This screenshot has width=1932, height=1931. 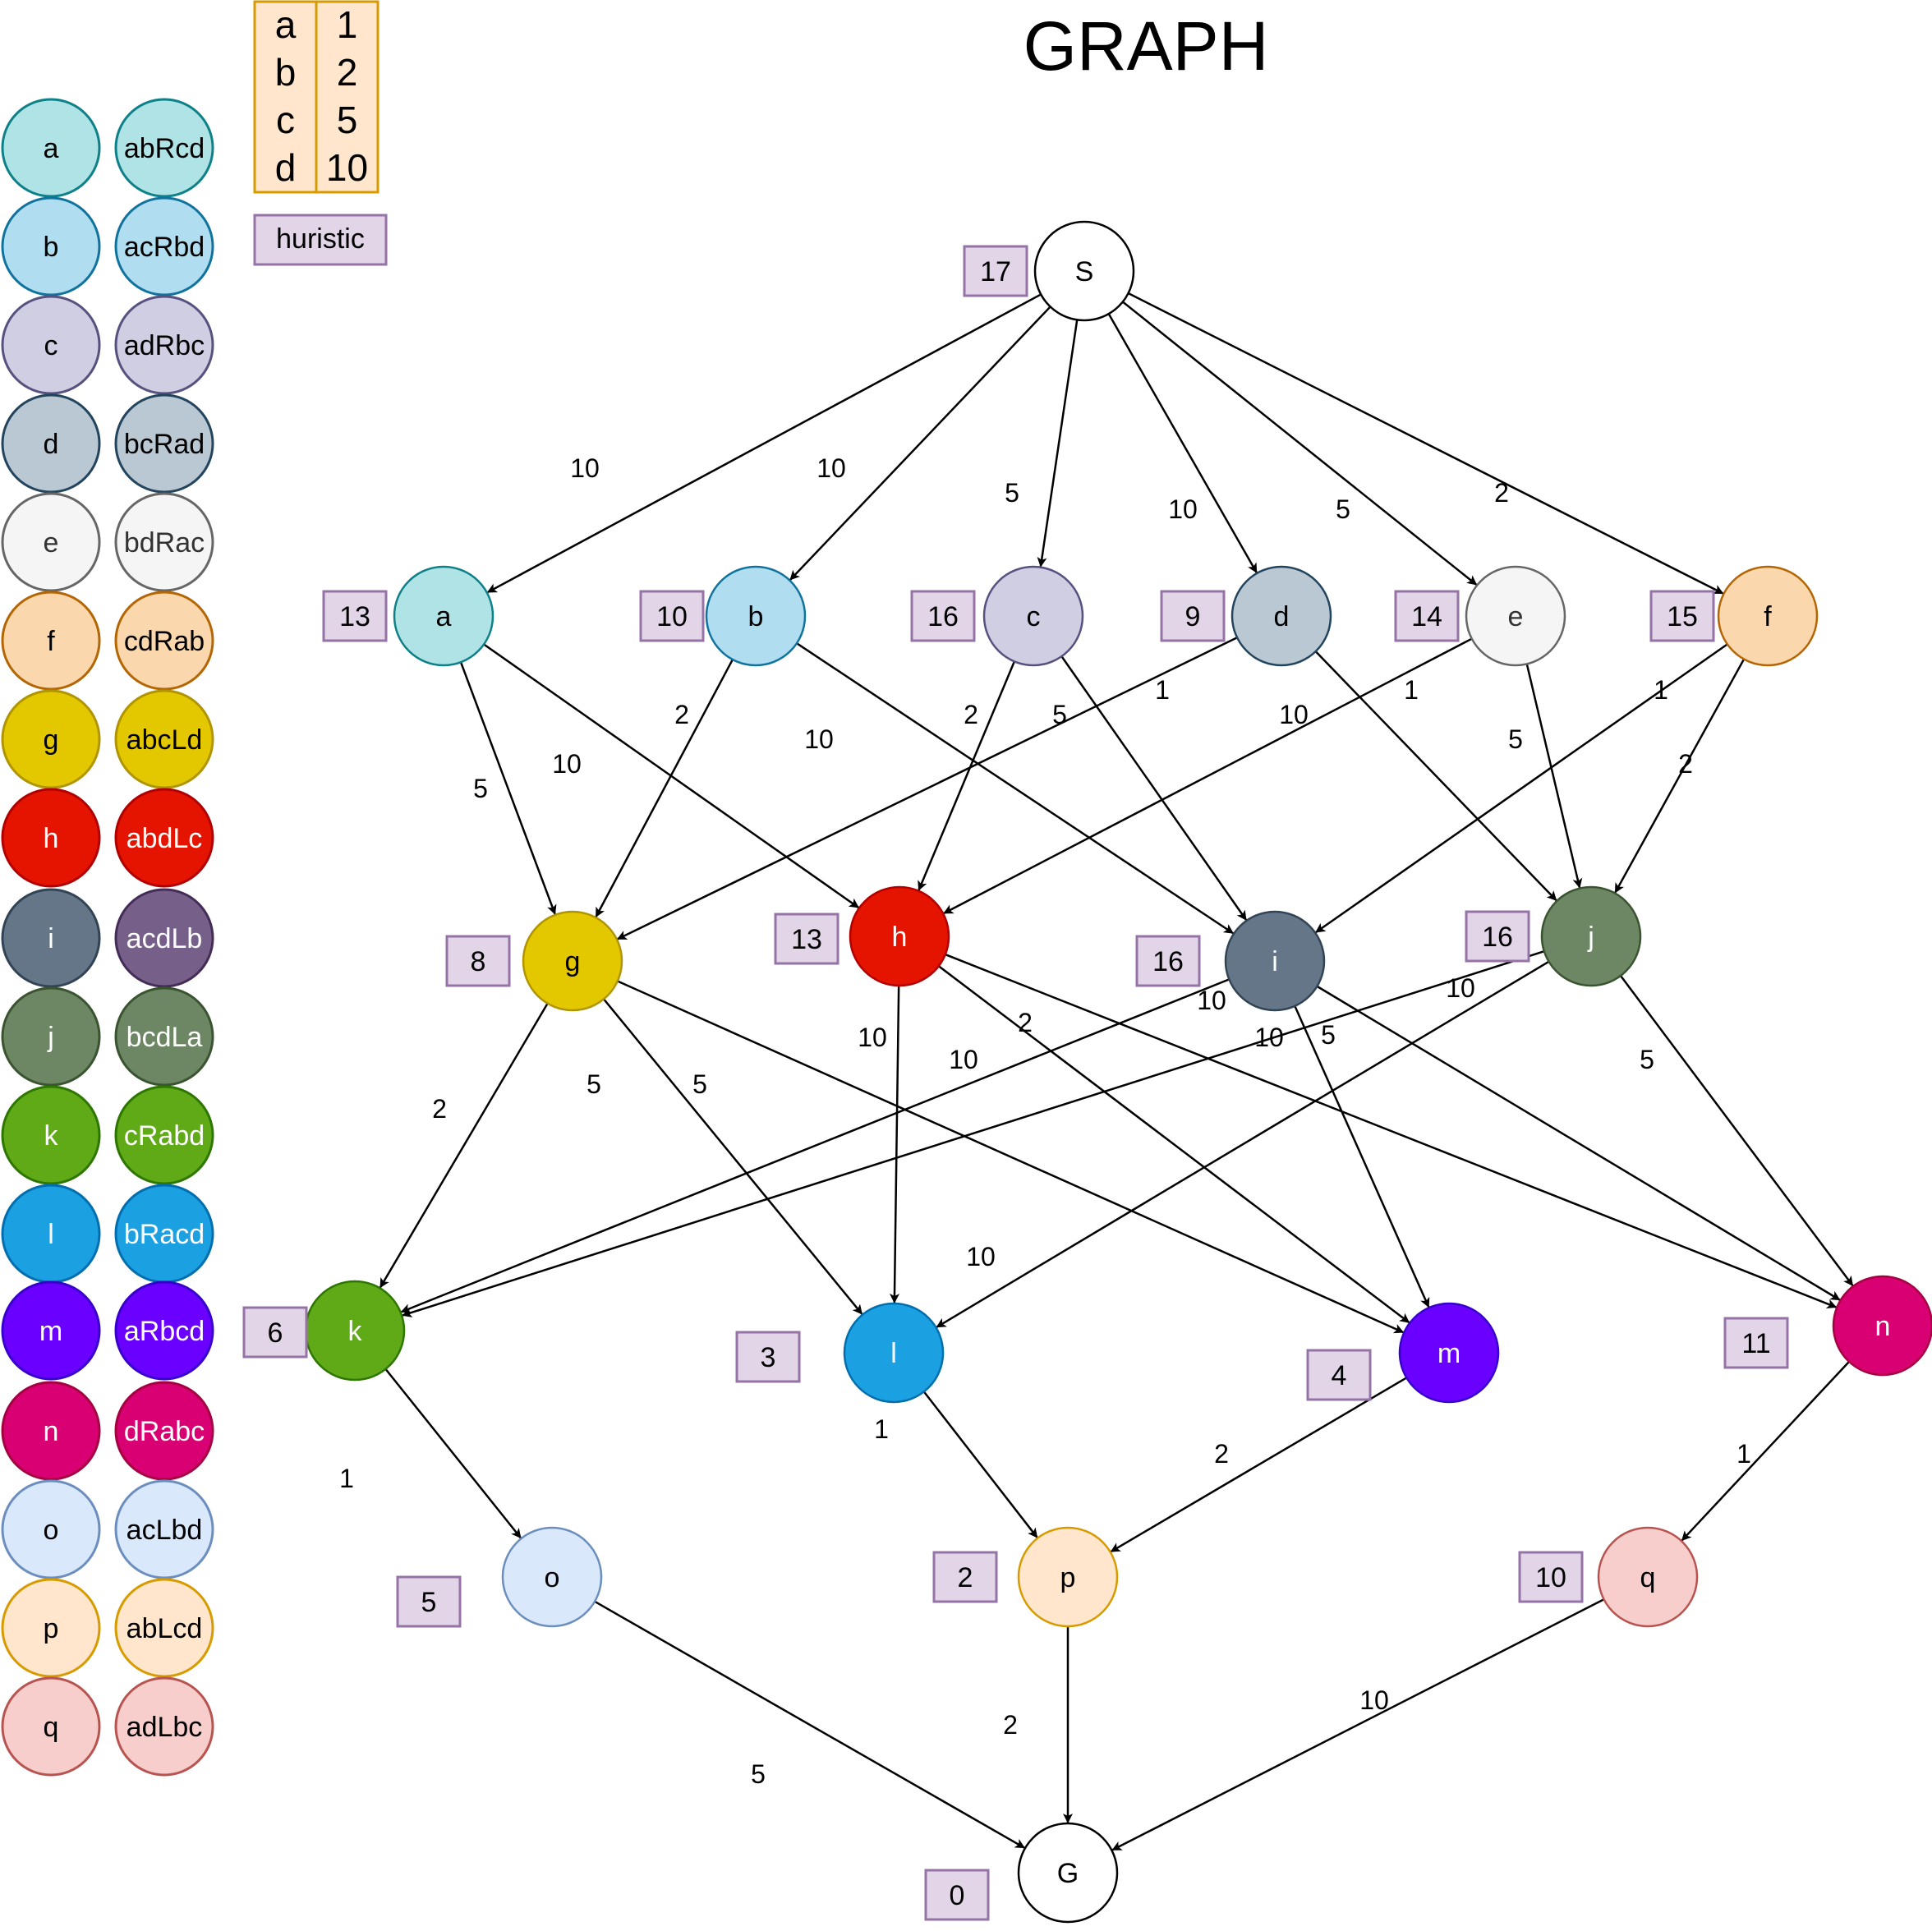 I want to click on cost-table-value: 1, so click(x=348, y=25).